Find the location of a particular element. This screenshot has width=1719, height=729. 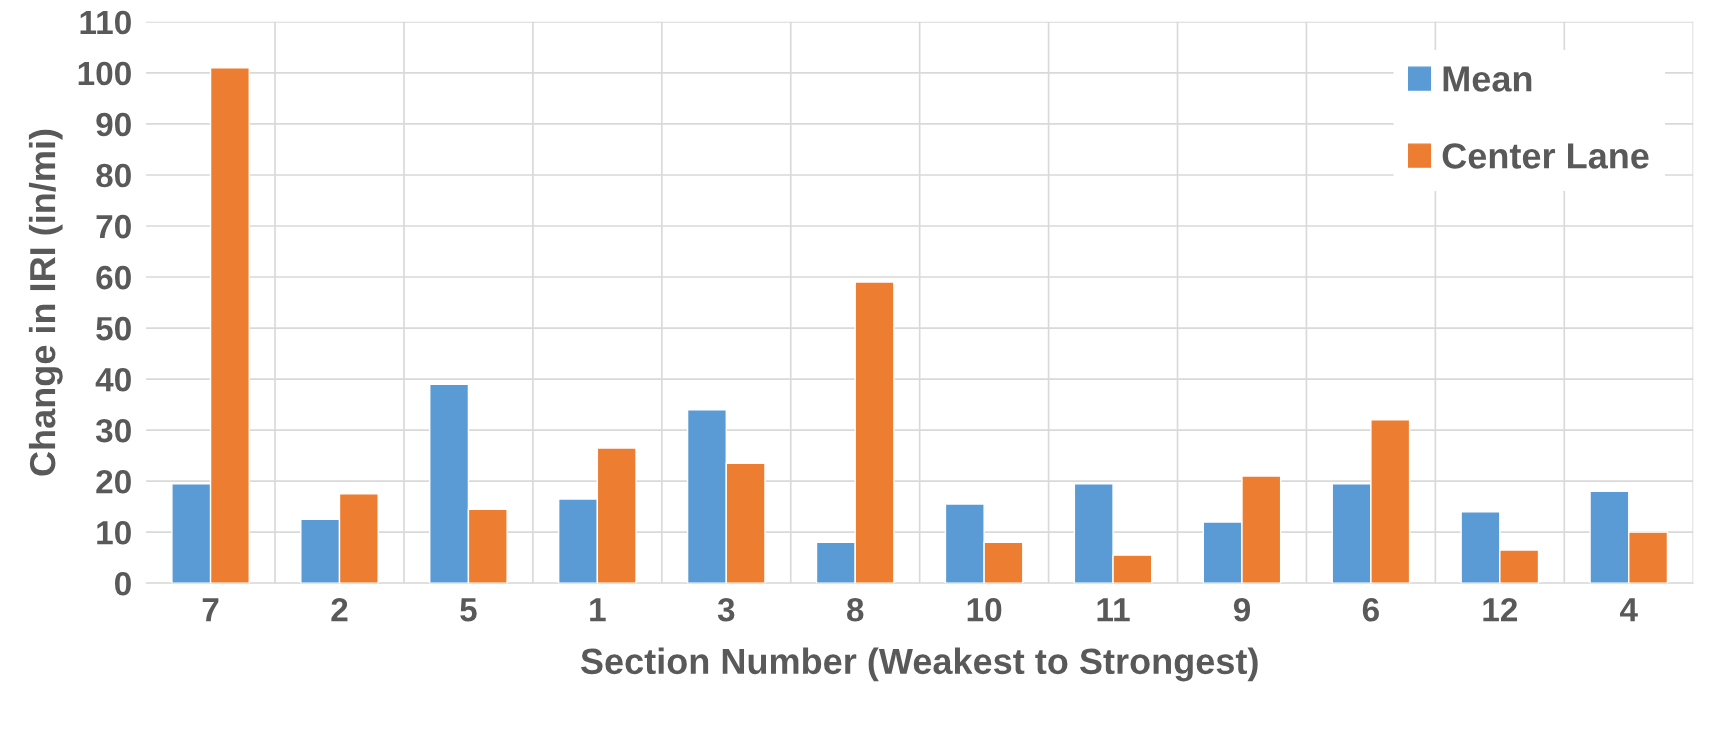

x-tick-label: 2 is located at coordinates (339, 609).